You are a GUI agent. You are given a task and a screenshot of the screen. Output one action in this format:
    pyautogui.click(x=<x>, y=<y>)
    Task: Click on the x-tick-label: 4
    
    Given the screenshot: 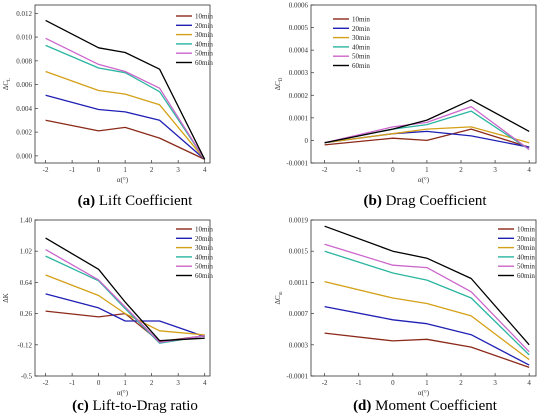 What is the action you would take?
    pyautogui.click(x=205, y=383)
    